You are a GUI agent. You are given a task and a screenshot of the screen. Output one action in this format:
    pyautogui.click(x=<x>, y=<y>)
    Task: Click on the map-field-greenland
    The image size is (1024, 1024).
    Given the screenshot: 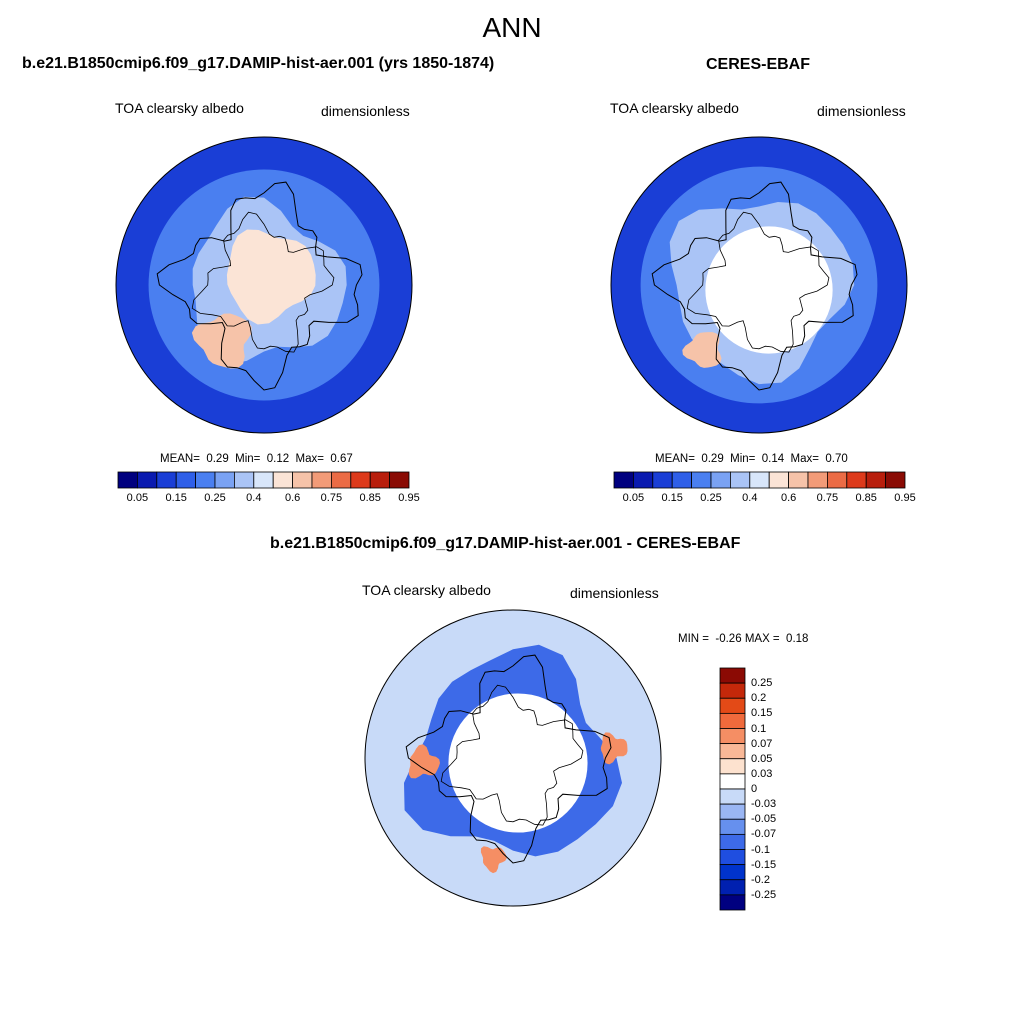 What is the action you would take?
    pyautogui.click(x=702, y=350)
    